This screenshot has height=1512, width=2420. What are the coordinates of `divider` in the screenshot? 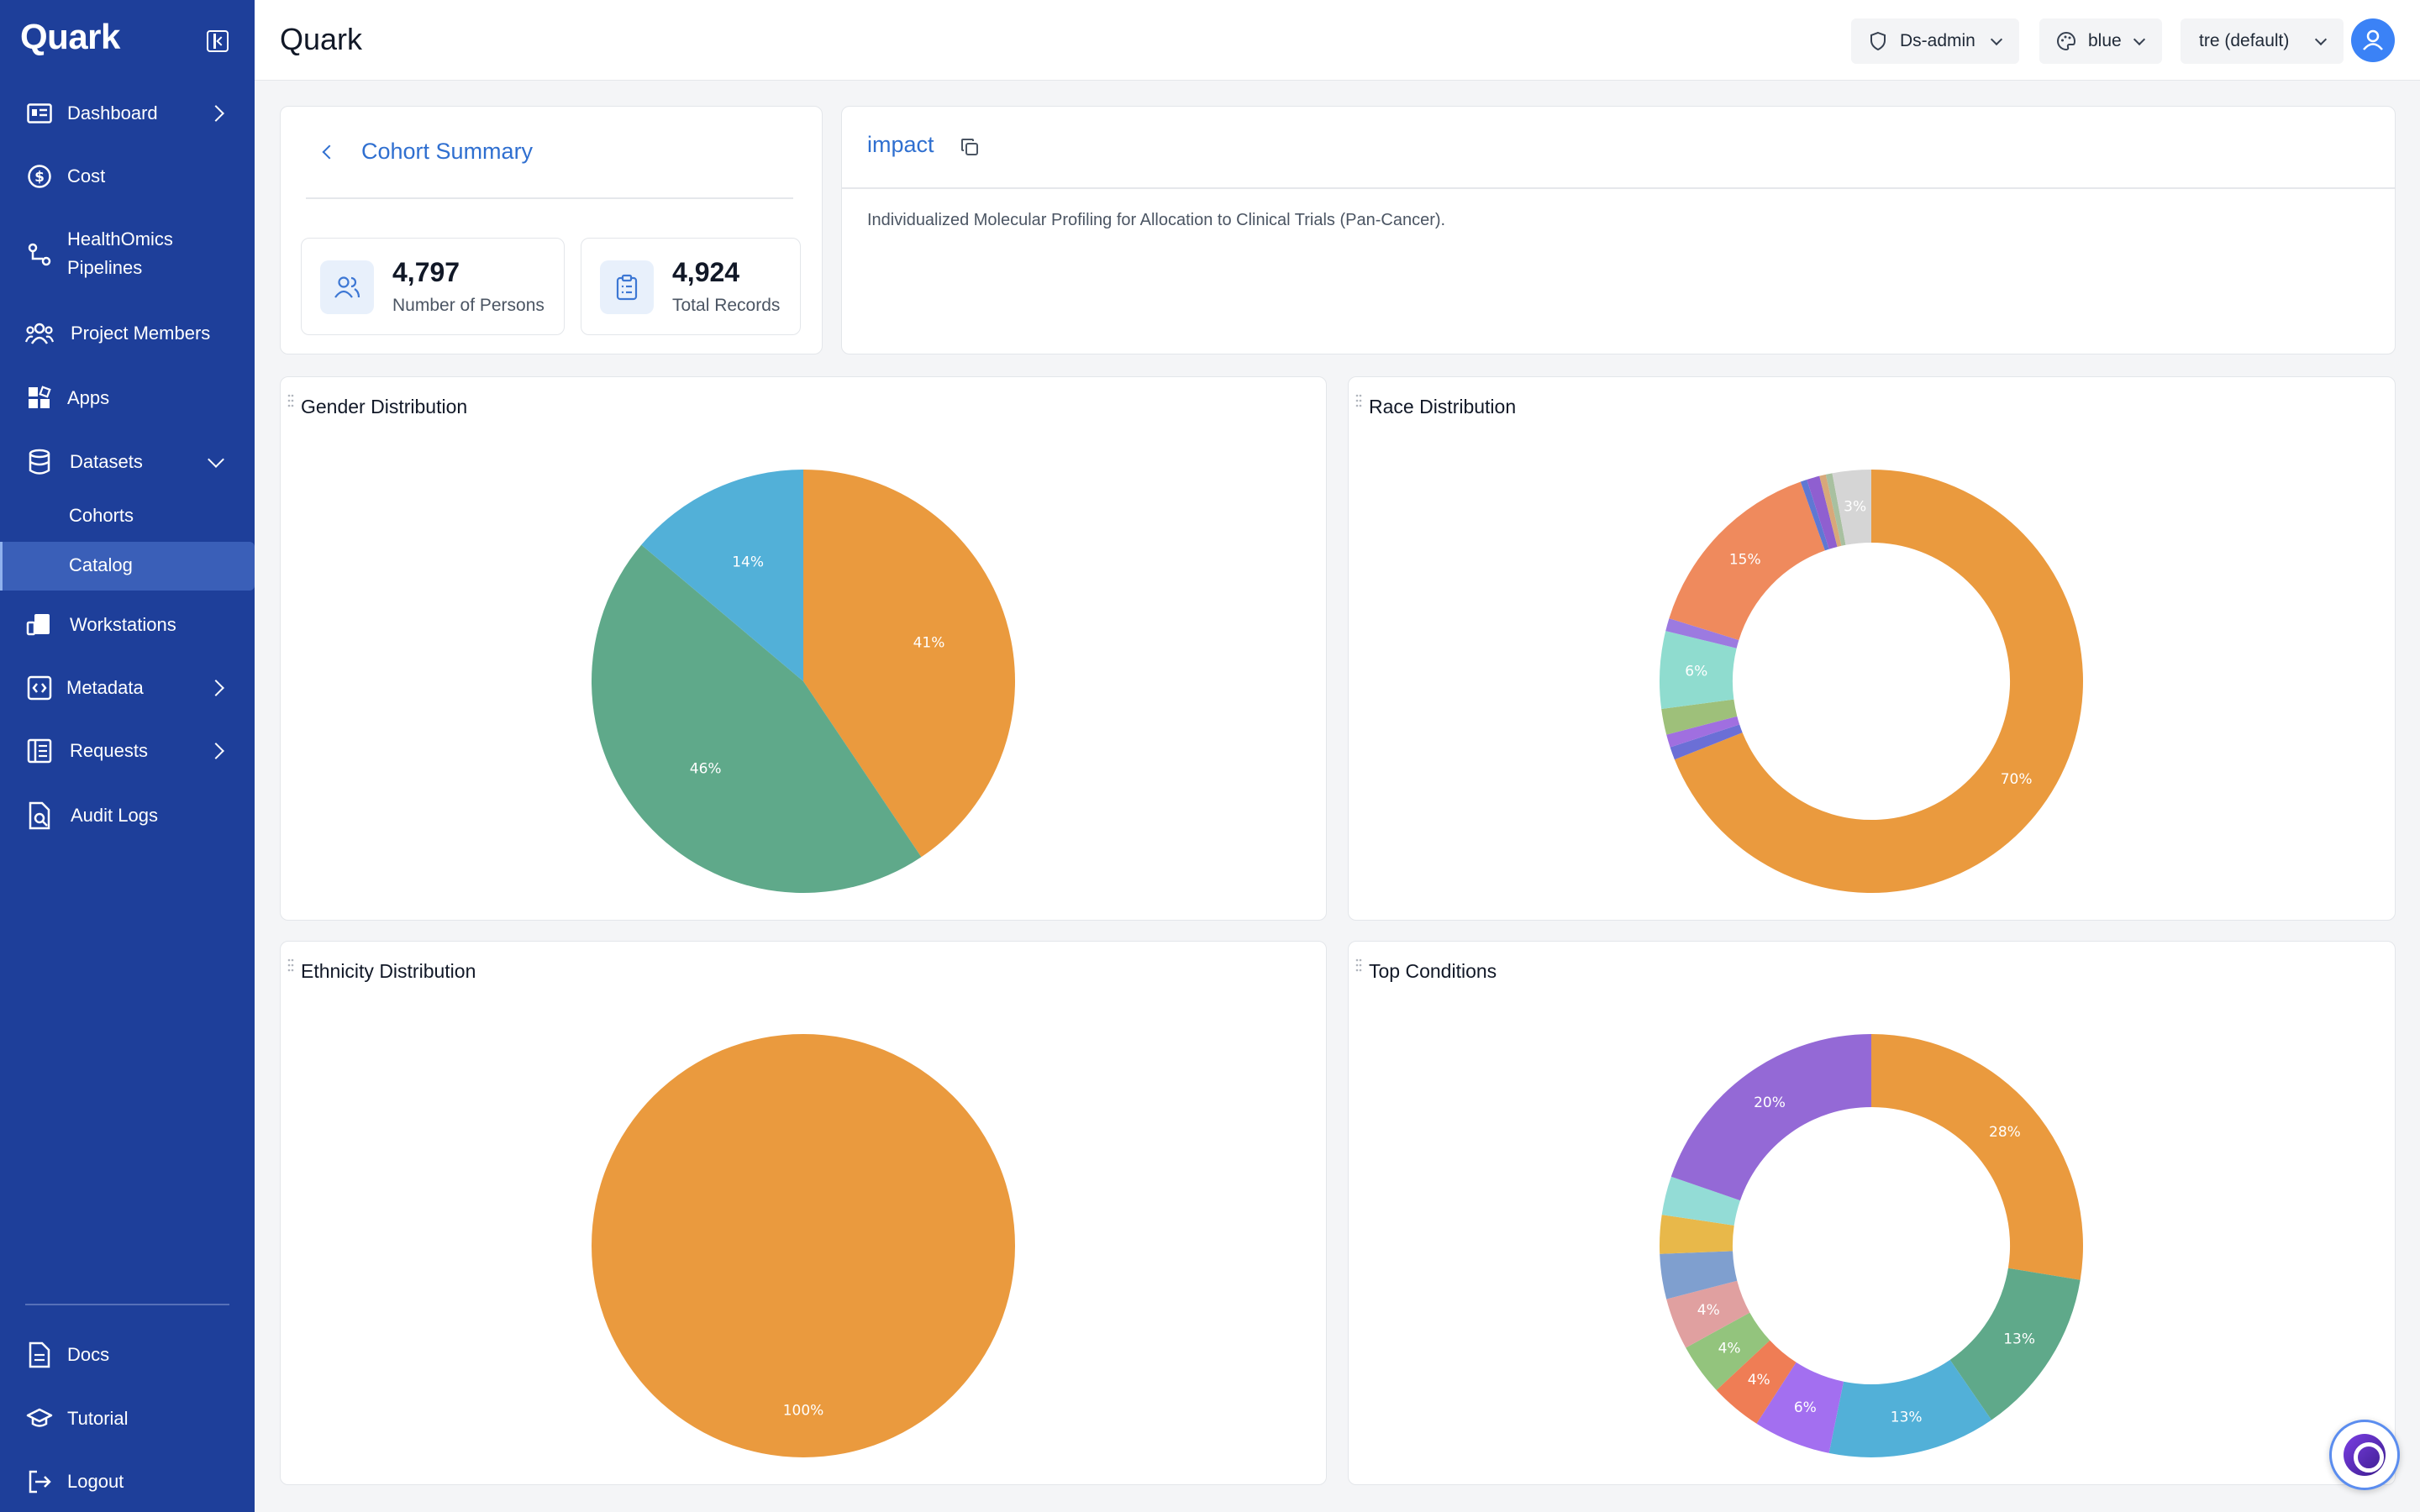 It's located at (1619, 188).